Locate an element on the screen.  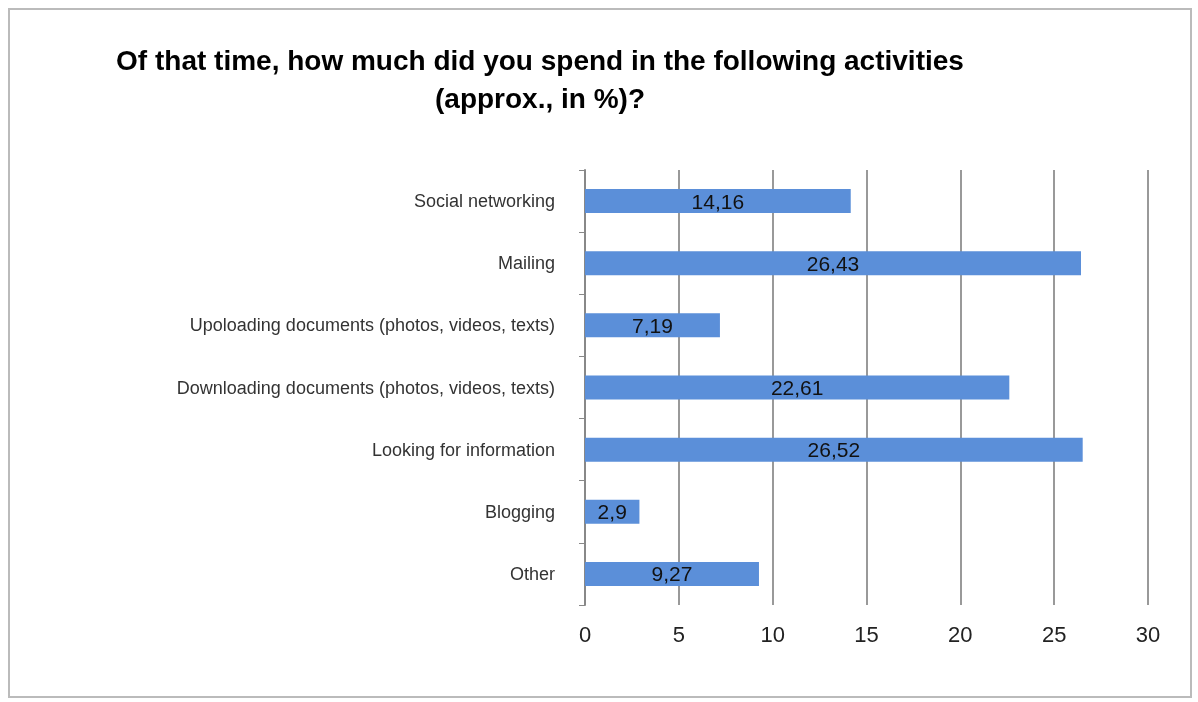
x-tick-label: 15 is located at coordinates (866, 634).